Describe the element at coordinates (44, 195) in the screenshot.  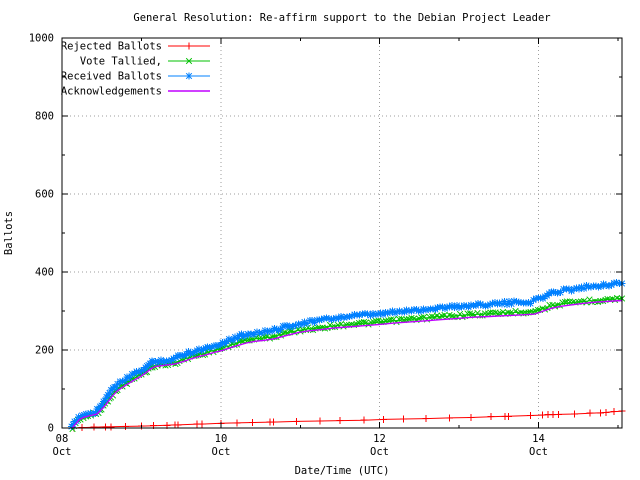
I see `y-tick-label: 600` at that location.